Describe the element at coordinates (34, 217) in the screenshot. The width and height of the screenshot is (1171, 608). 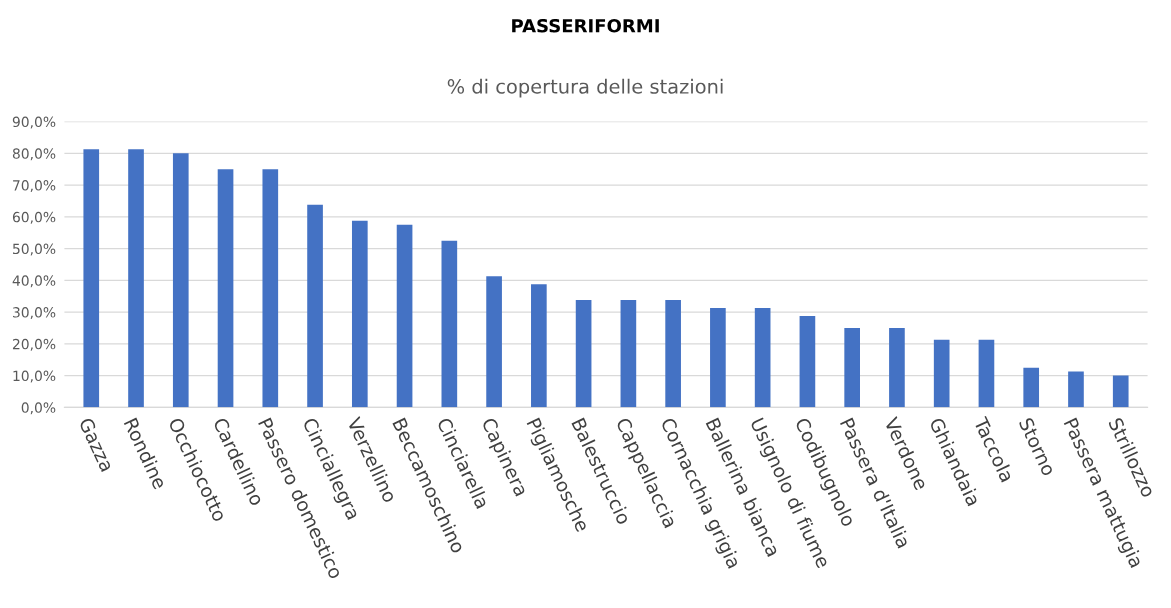
I see `y-tick-label: 60,0%` at that location.